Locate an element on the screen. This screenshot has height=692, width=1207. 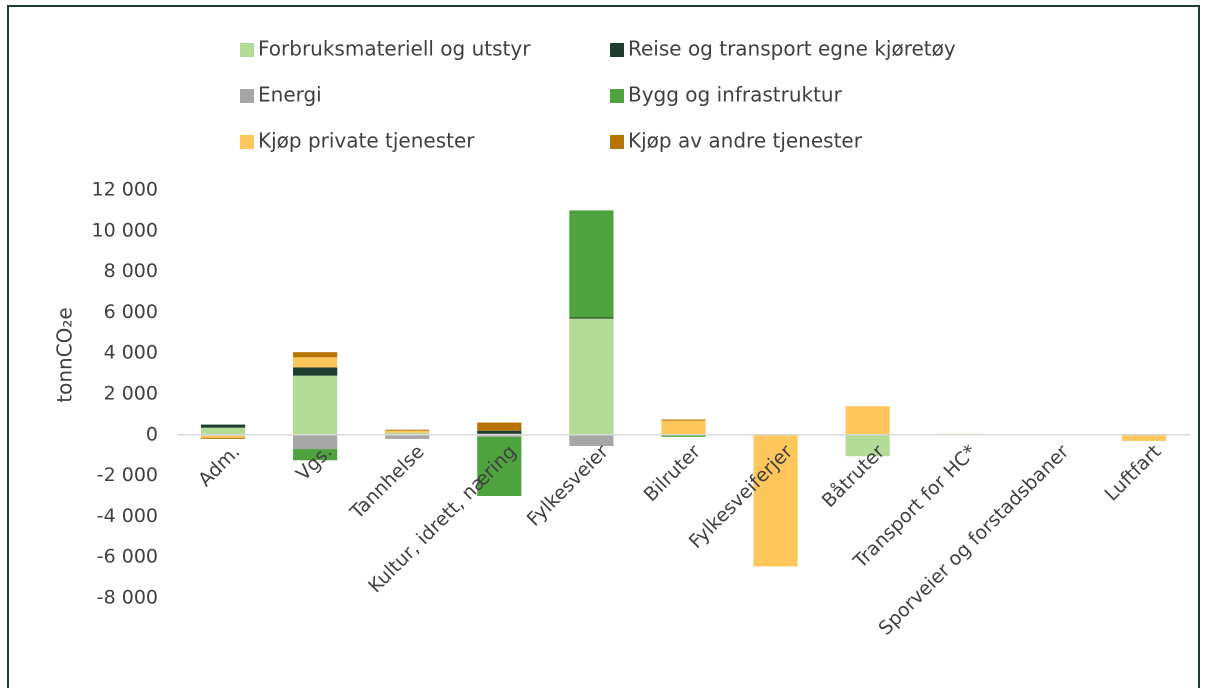
y-tick-label: -2 000 is located at coordinates (127, 475).